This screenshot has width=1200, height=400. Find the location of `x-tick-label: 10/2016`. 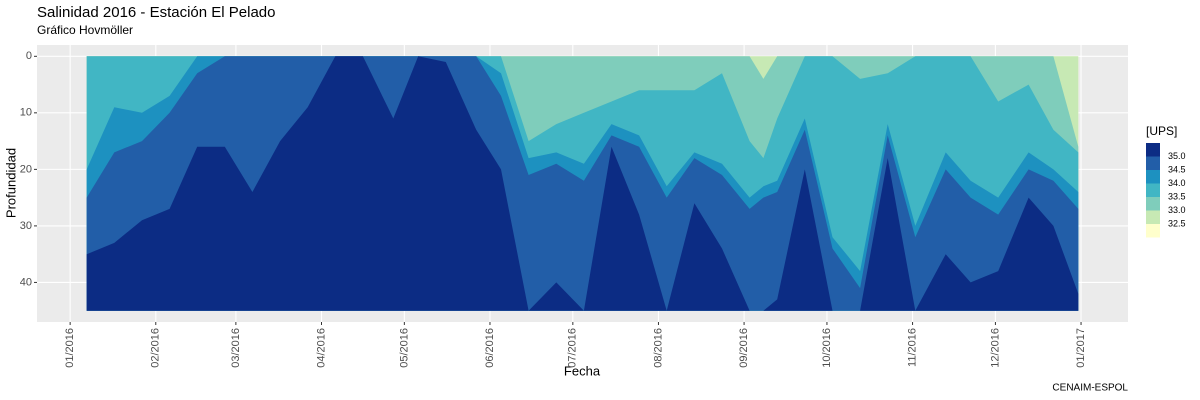

x-tick-label: 10/2016 is located at coordinates (827, 348).